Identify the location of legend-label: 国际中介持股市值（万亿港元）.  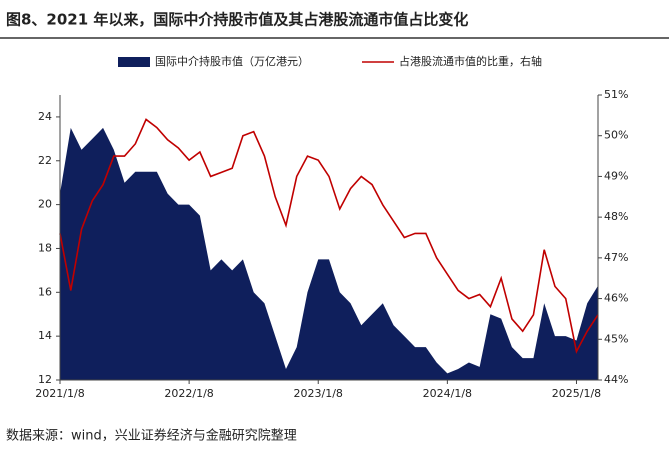
(232, 61).